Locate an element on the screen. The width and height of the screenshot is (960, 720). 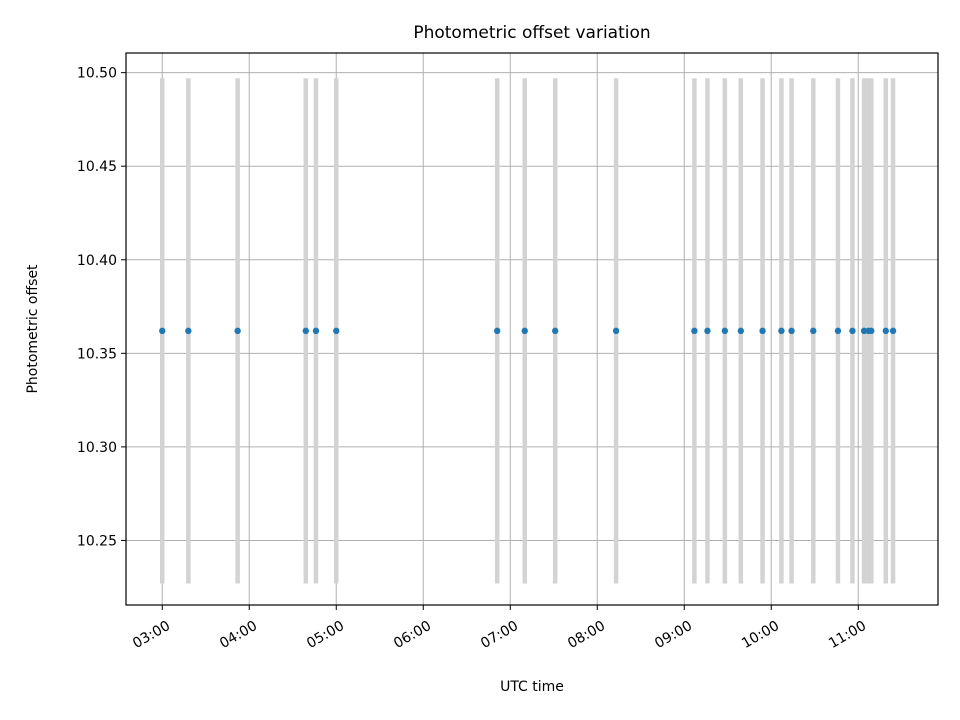
y-tick-label: 10.35 is located at coordinates (97, 354).